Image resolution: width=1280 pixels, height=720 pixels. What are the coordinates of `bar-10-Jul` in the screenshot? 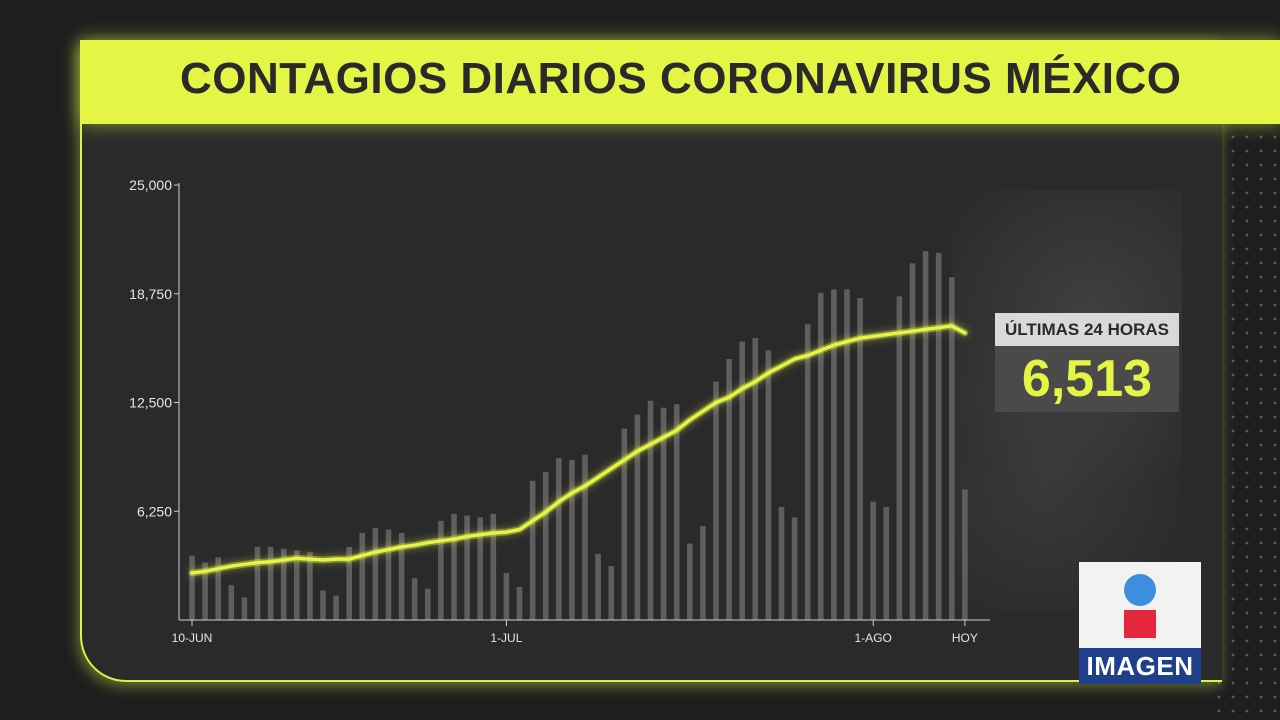 It's located at (585, 537).